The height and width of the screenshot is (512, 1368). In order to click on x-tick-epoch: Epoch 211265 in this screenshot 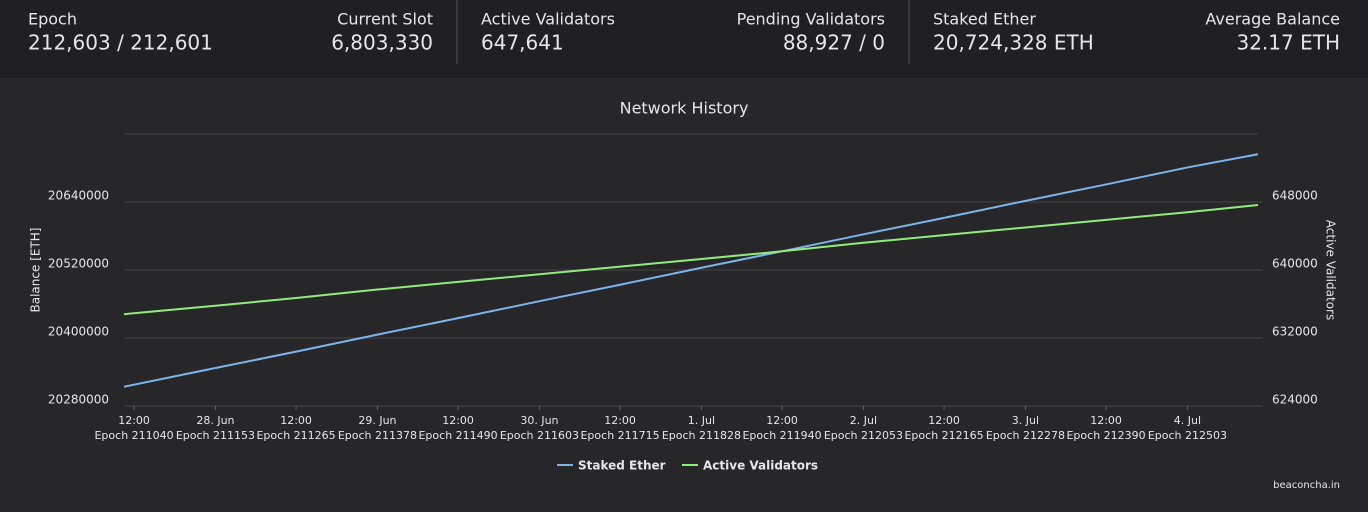, I will do `click(295, 435)`.